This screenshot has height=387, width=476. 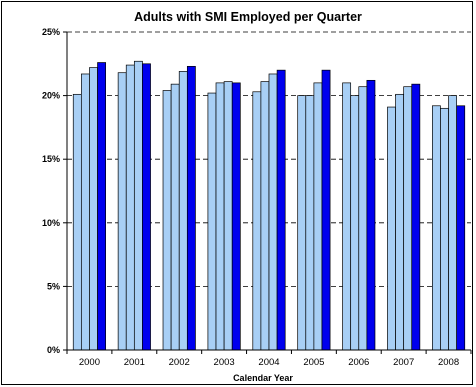 What do you see at coordinates (403, 362) in the screenshot?
I see `x-tick-label: 2007` at bounding box center [403, 362].